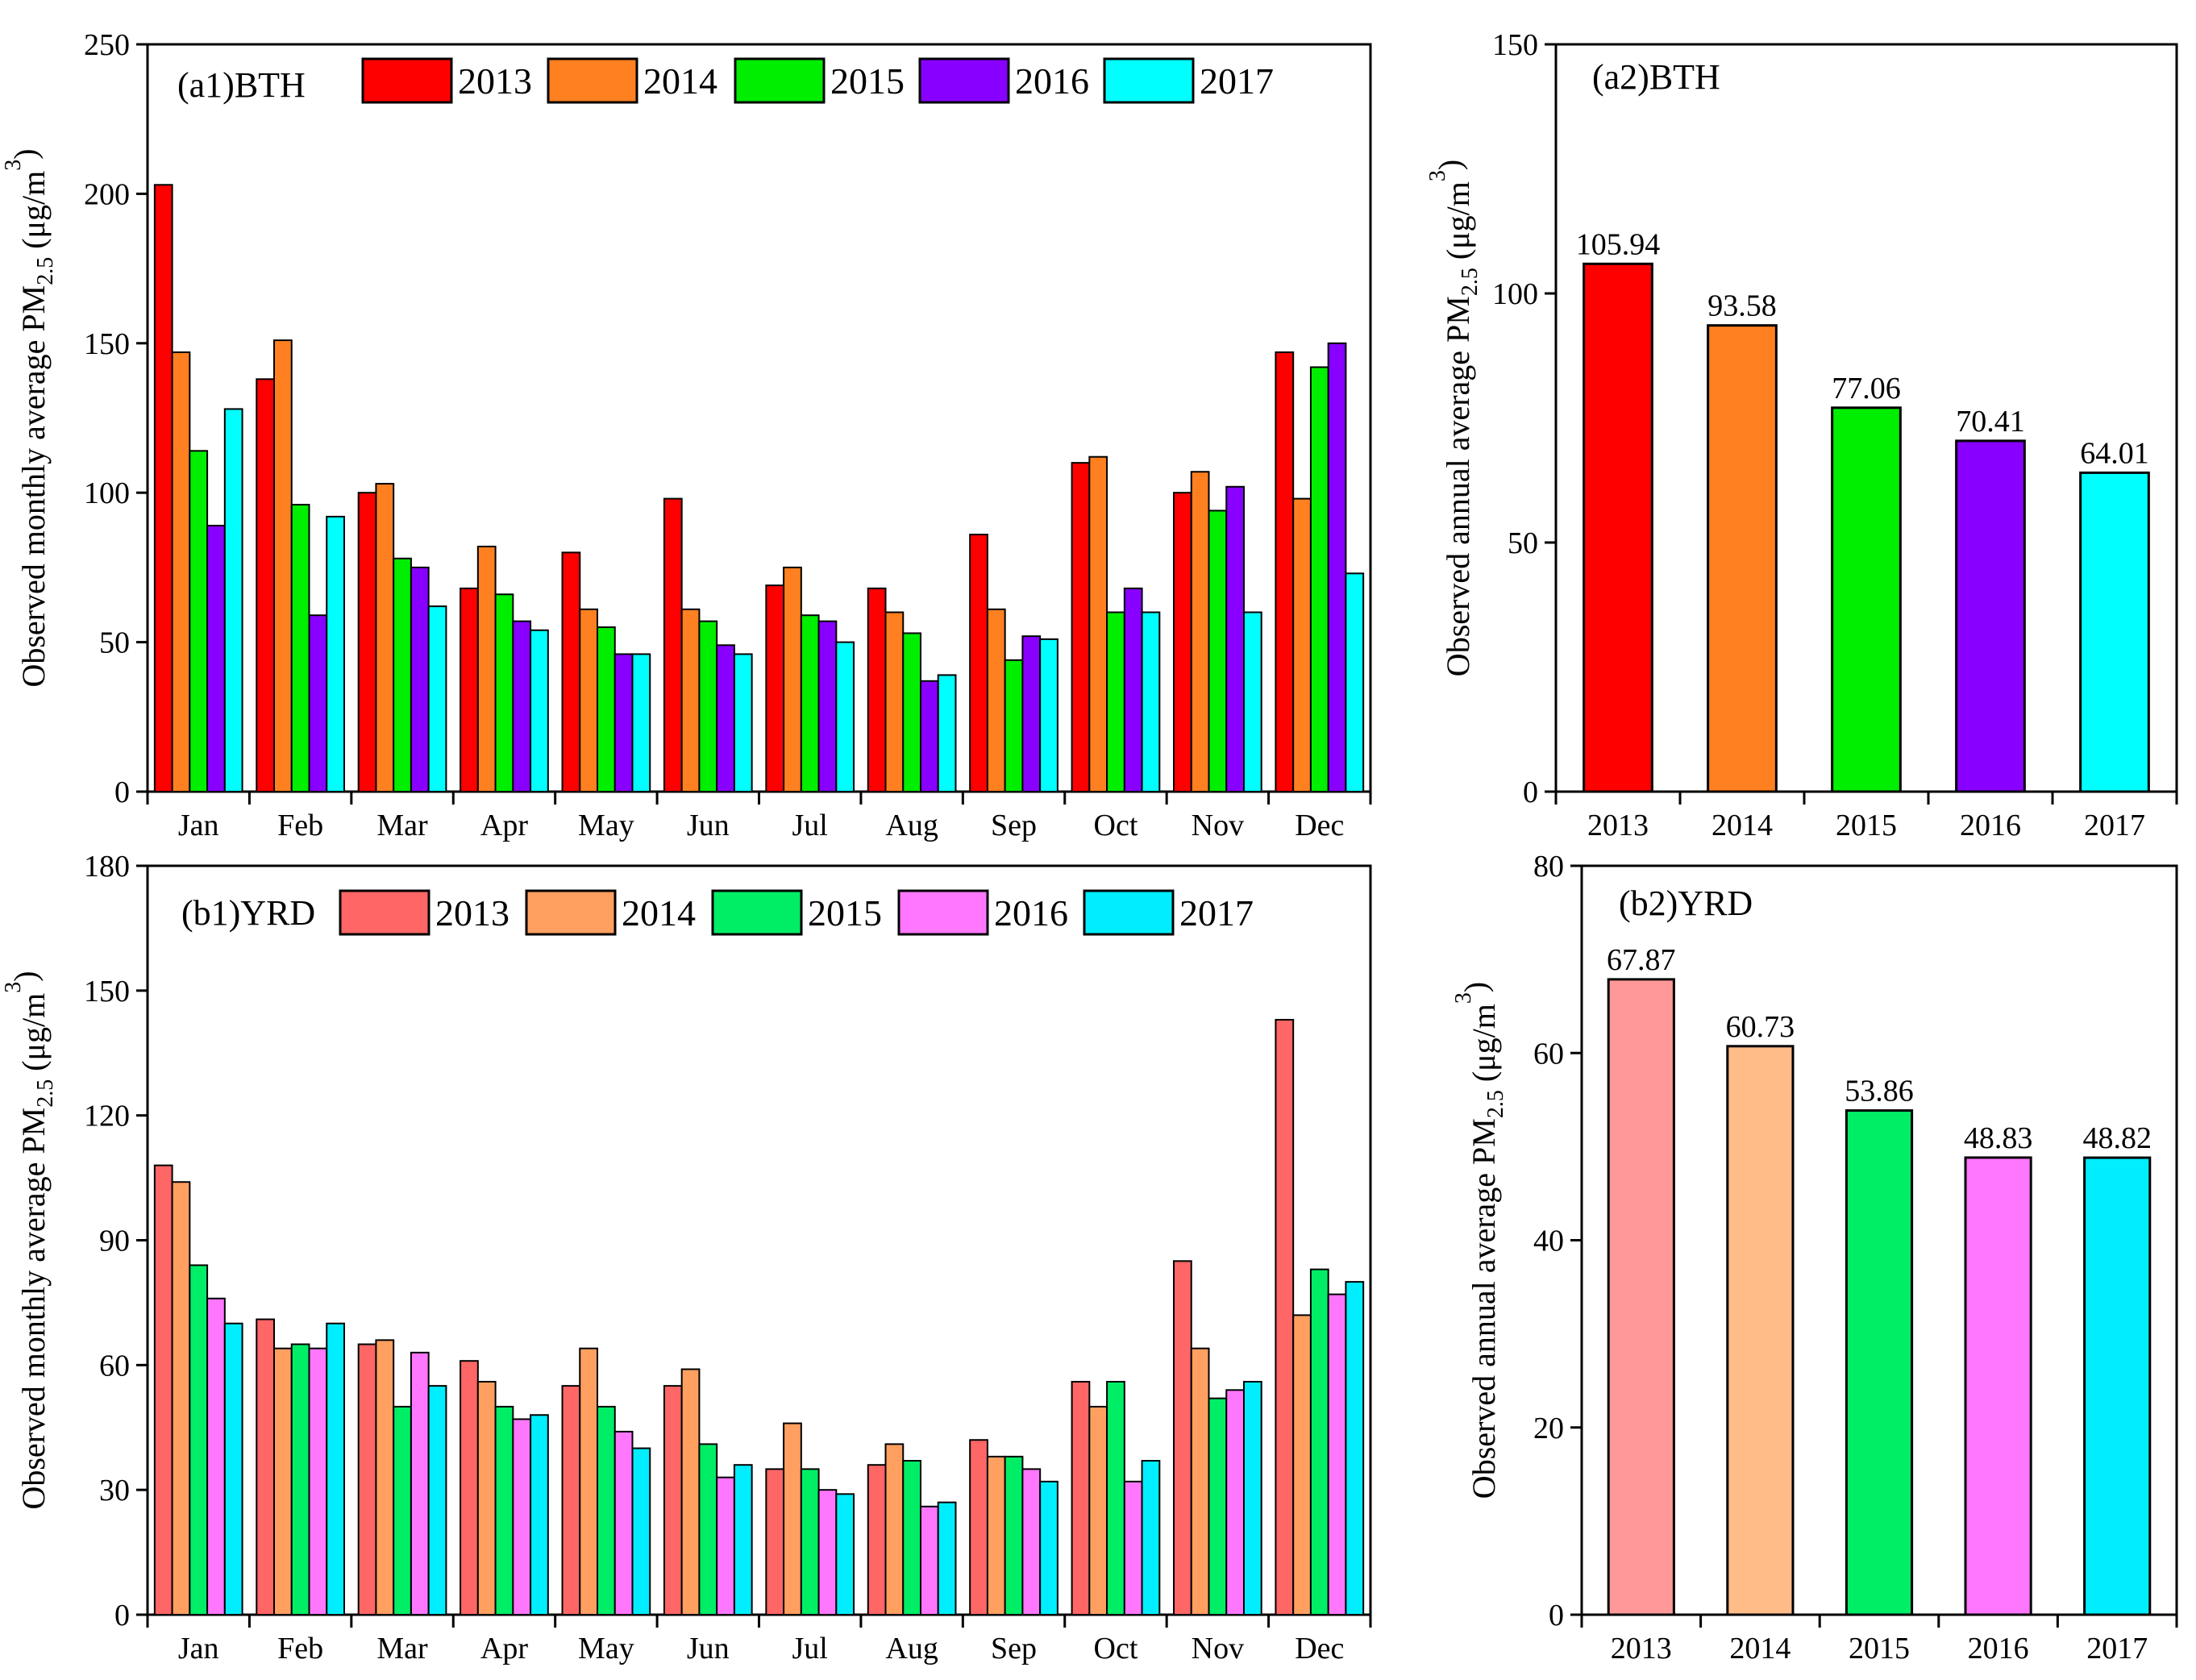  What do you see at coordinates (1686, 903) in the screenshot?
I see `panel-tag: (b2)YRD` at bounding box center [1686, 903].